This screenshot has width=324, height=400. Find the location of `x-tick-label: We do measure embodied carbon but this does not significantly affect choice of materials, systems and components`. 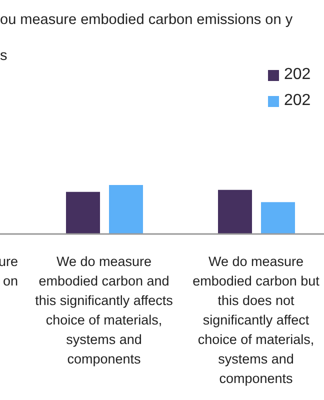

x-tick-label: We do measure embodied carbon but this does not significantly affect choice of materials, systems and components is located at coordinates (256, 320).